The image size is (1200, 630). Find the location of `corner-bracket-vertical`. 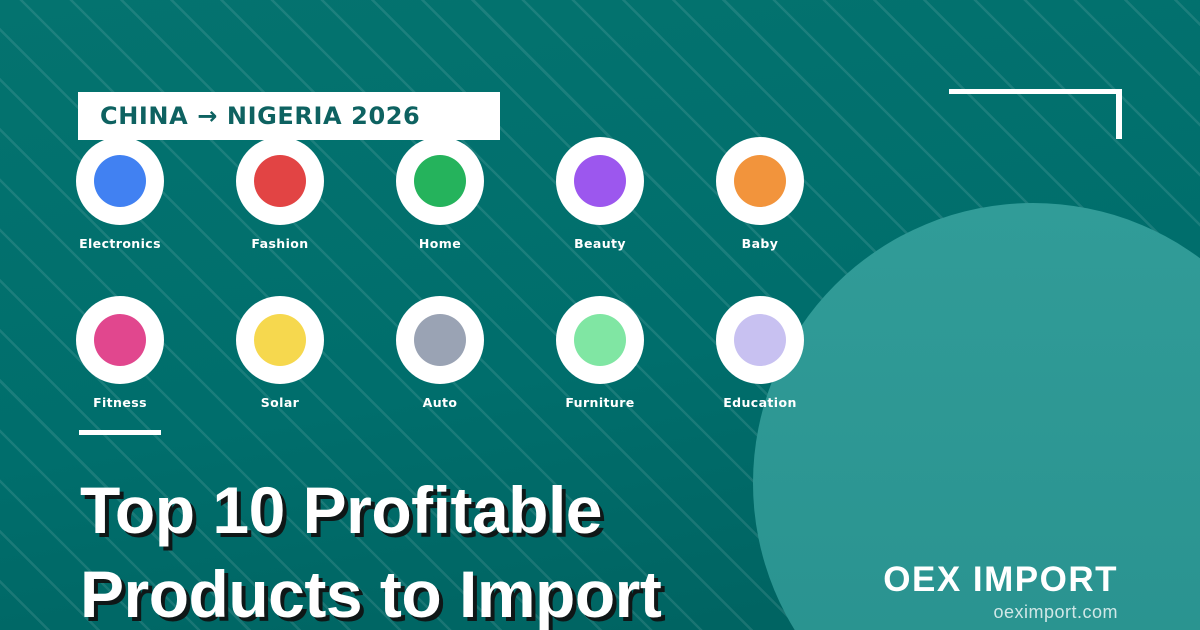

corner-bracket-vertical is located at coordinates (1119, 114).